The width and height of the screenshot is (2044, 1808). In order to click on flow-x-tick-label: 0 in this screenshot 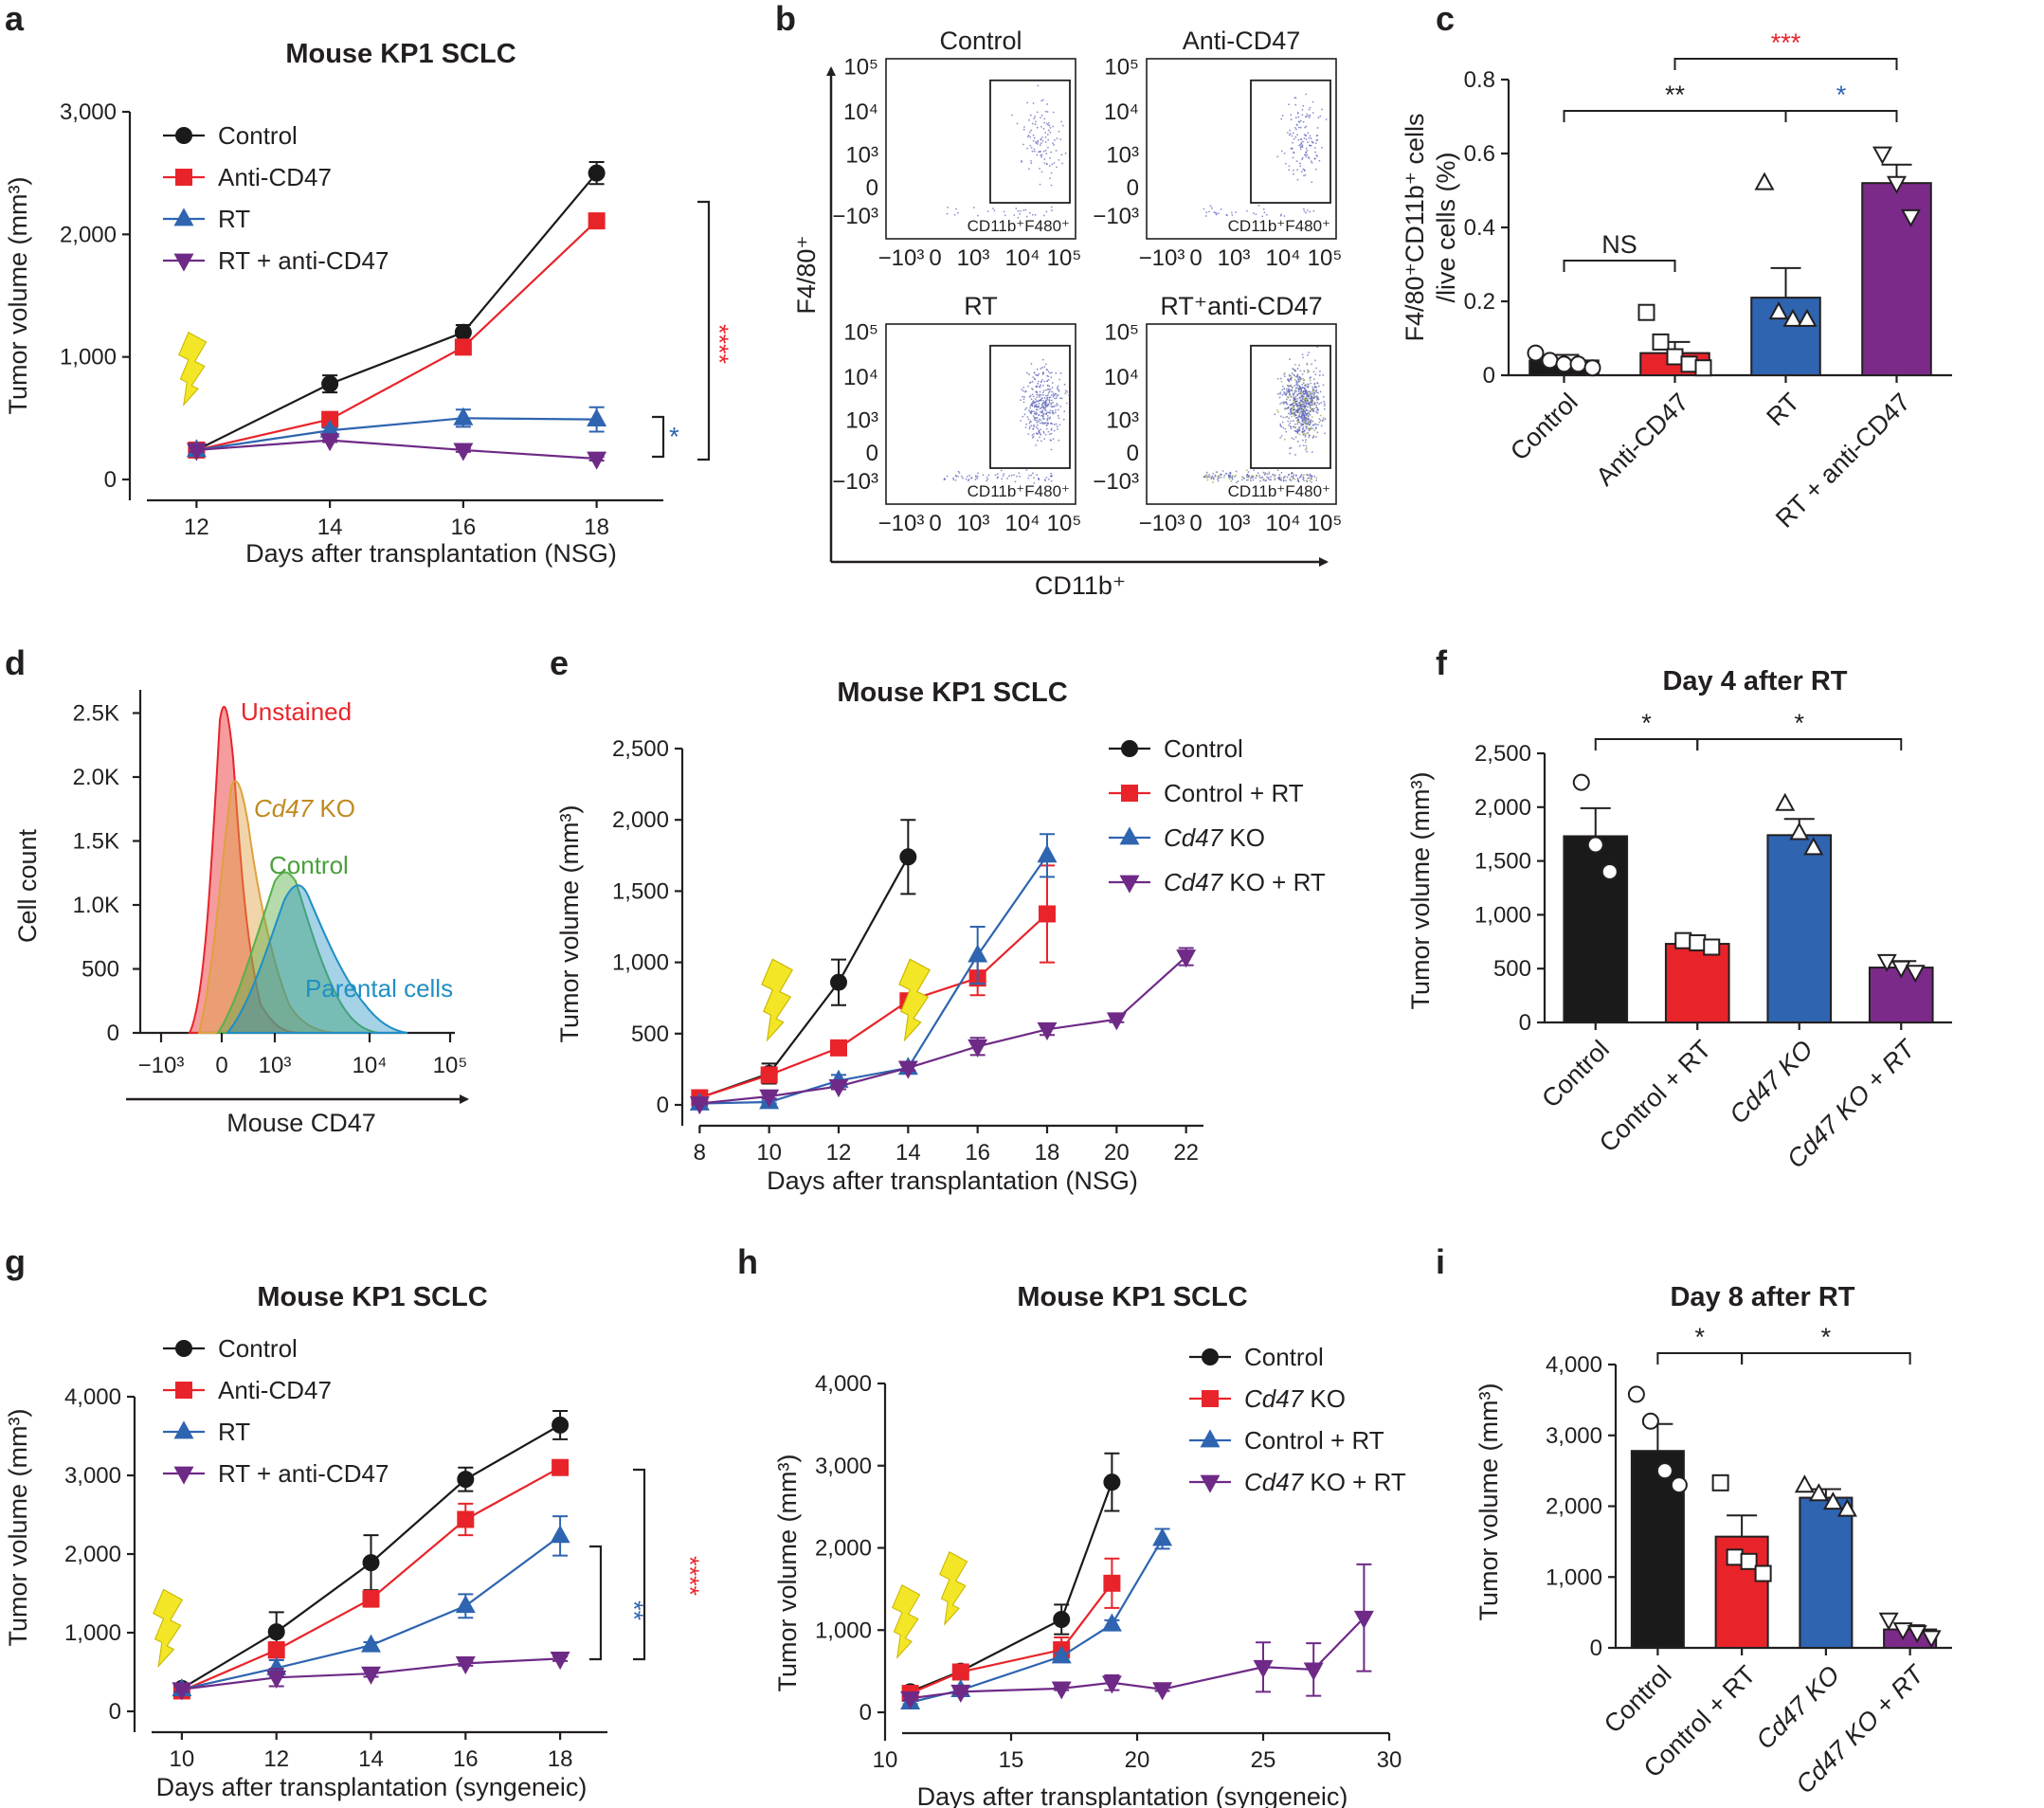, I will do `click(1195, 258)`.